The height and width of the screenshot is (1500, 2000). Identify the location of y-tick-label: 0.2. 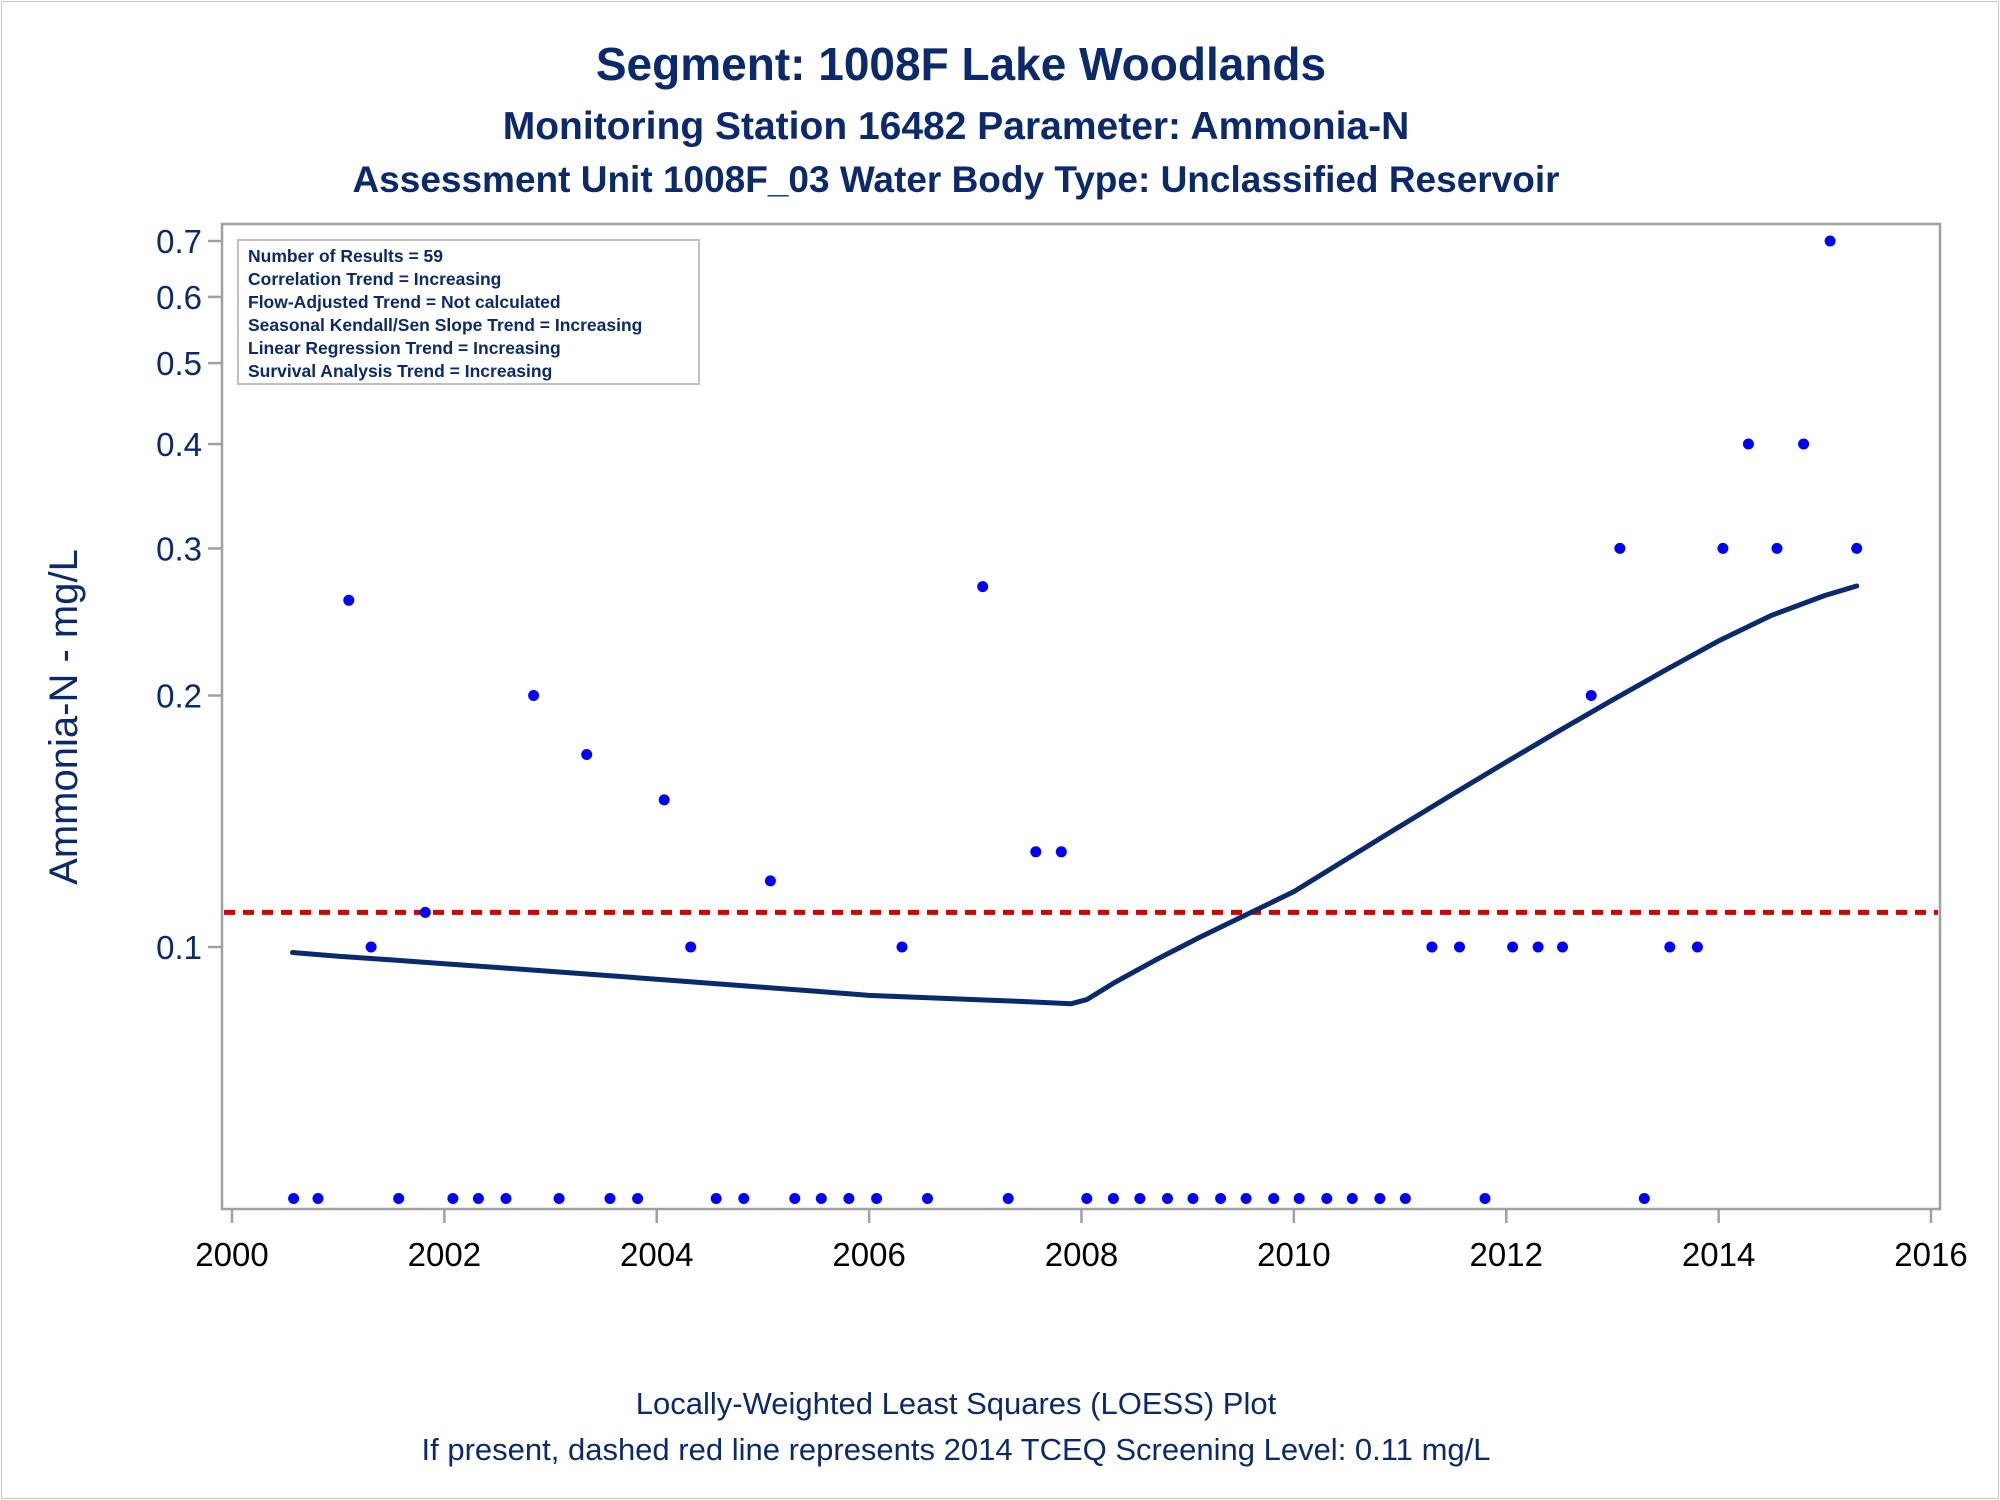
(179, 696).